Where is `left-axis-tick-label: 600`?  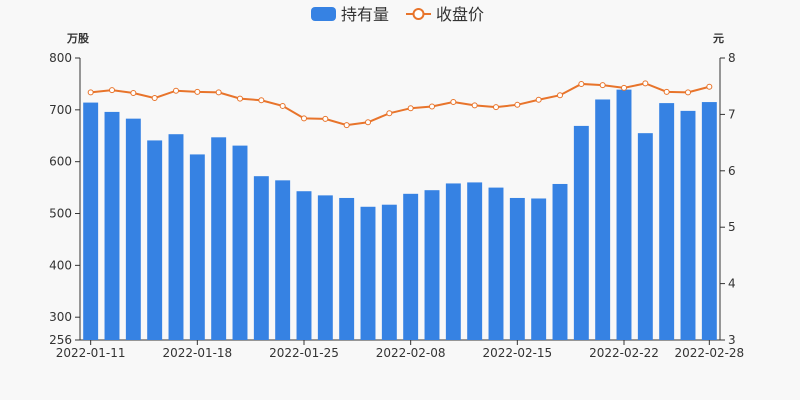 left-axis-tick-label: 600 is located at coordinates (60, 162).